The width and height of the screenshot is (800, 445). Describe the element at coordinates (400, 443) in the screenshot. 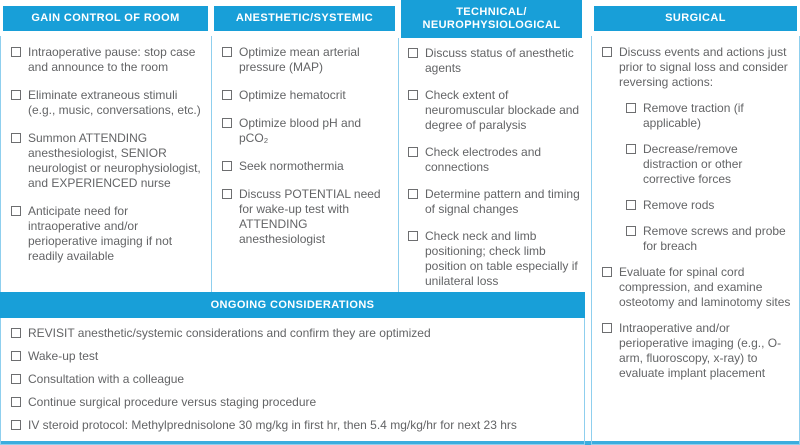

I see `bottom-rule` at that location.